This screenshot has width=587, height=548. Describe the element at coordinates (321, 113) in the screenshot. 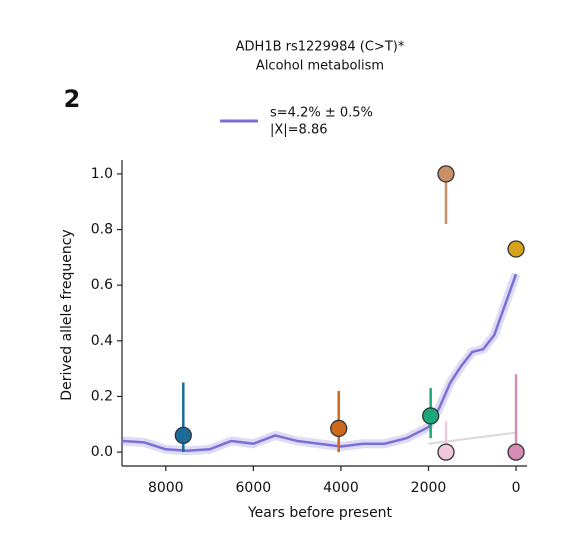

I see `legend-label: s=4.2% ± 0.5%` at that location.